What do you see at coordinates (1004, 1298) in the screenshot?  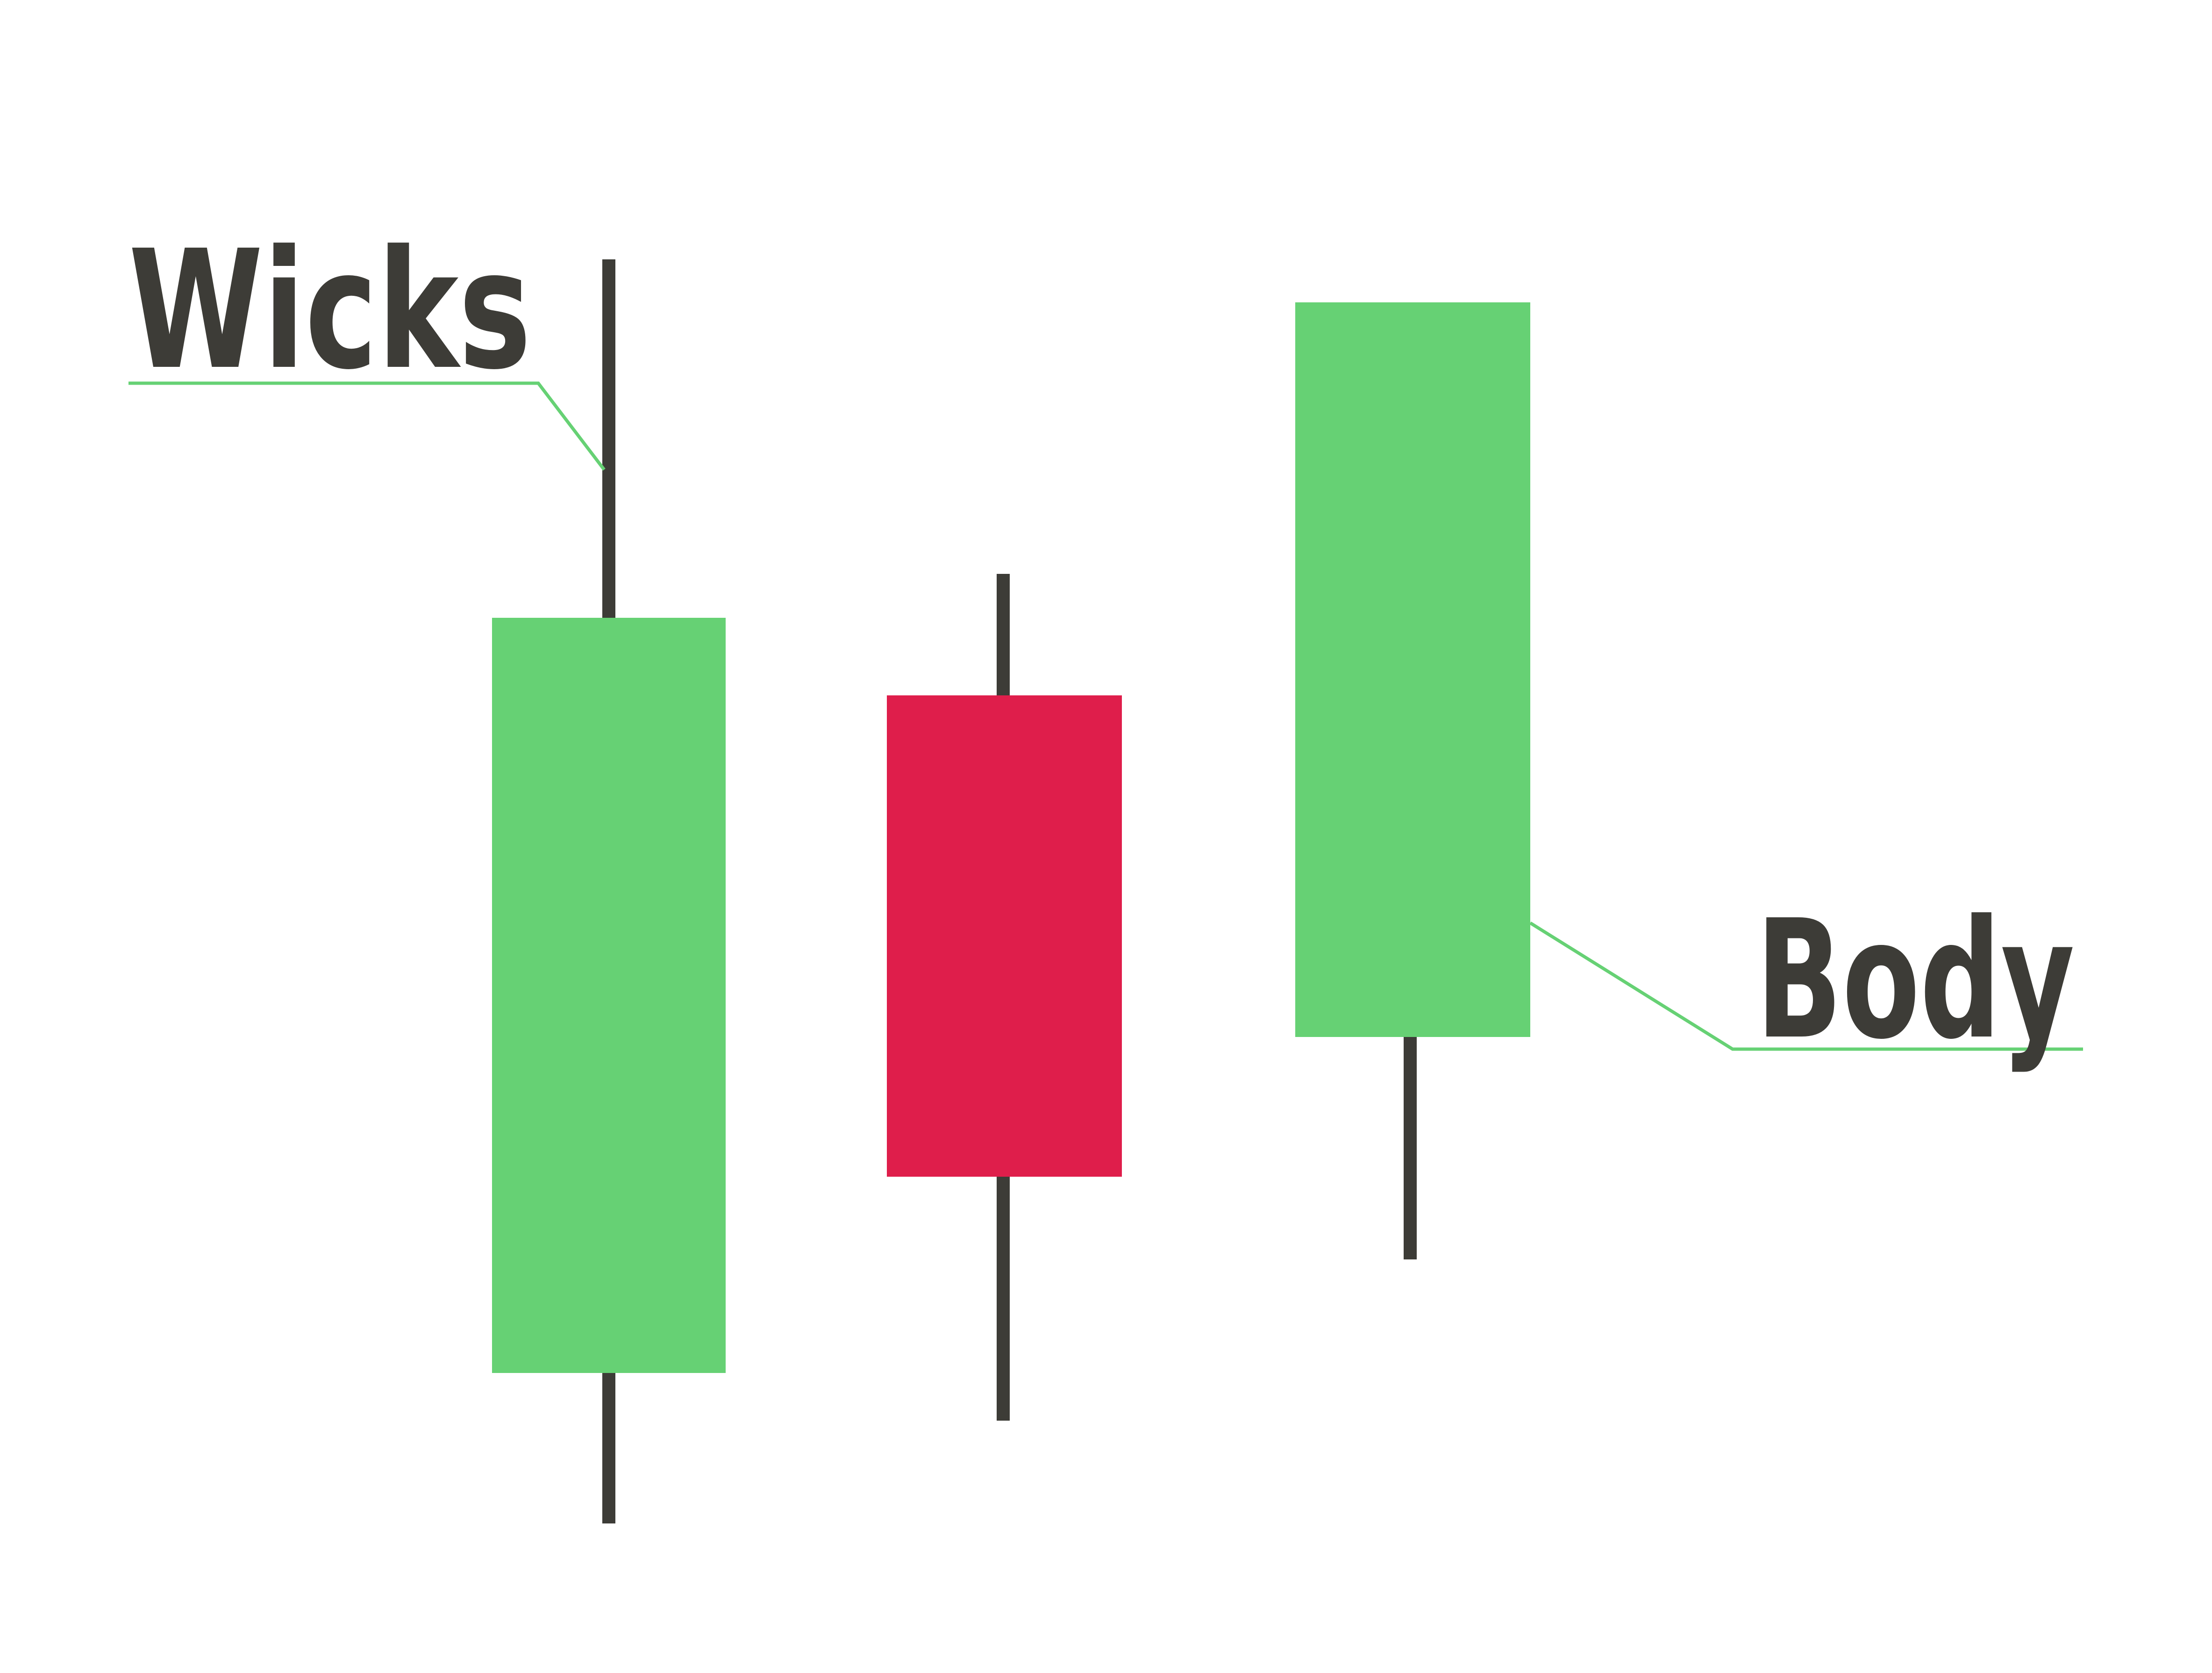 I see `candle-2-lower-wick` at bounding box center [1004, 1298].